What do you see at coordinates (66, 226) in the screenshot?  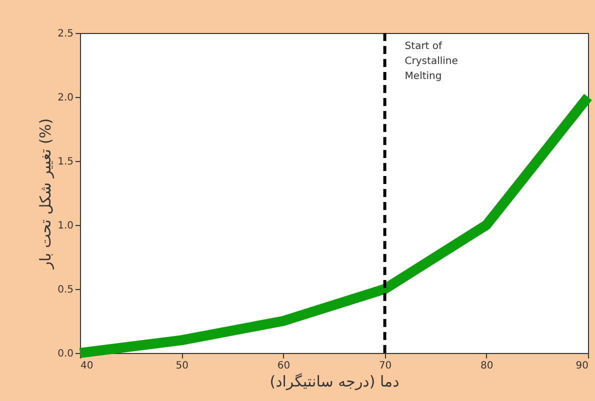 I see `y-tick-label: 1.0` at bounding box center [66, 226].